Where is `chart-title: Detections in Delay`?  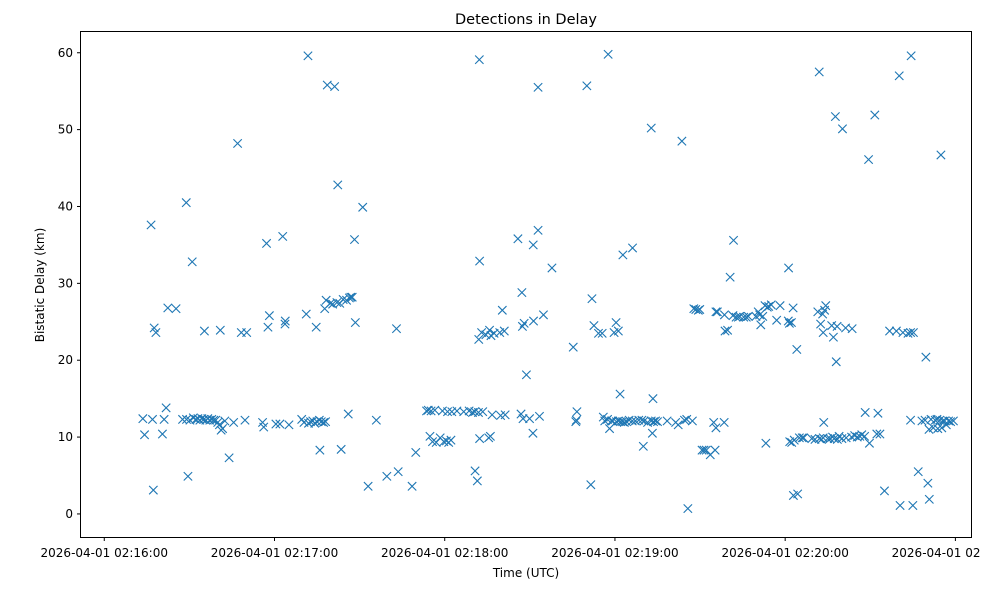
chart-title: Detections in Delay is located at coordinates (526, 20).